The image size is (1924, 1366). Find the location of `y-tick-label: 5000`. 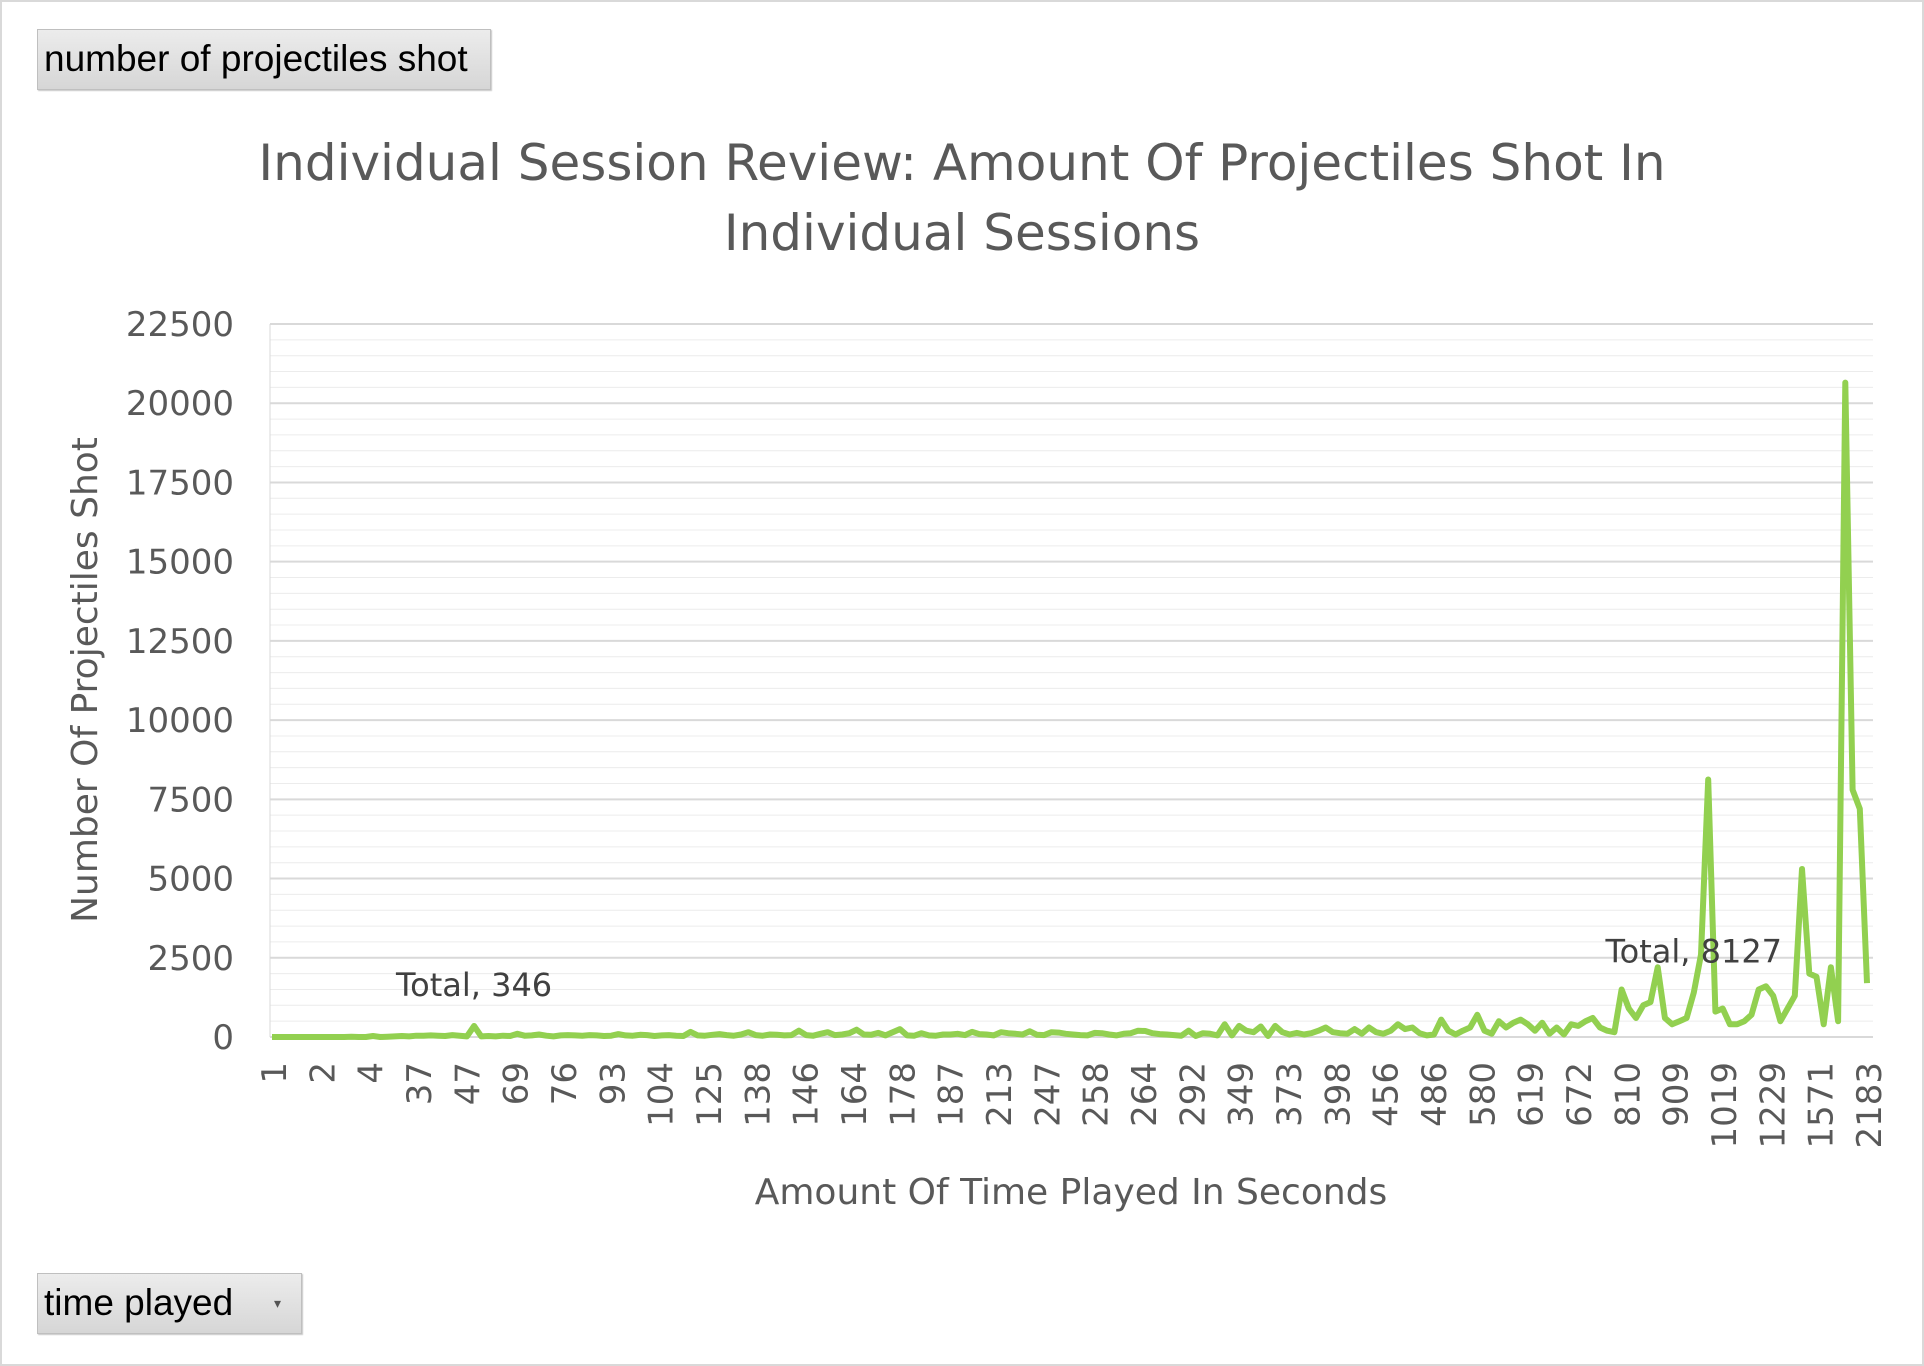

y-tick-label: 5000 is located at coordinates (190, 880).